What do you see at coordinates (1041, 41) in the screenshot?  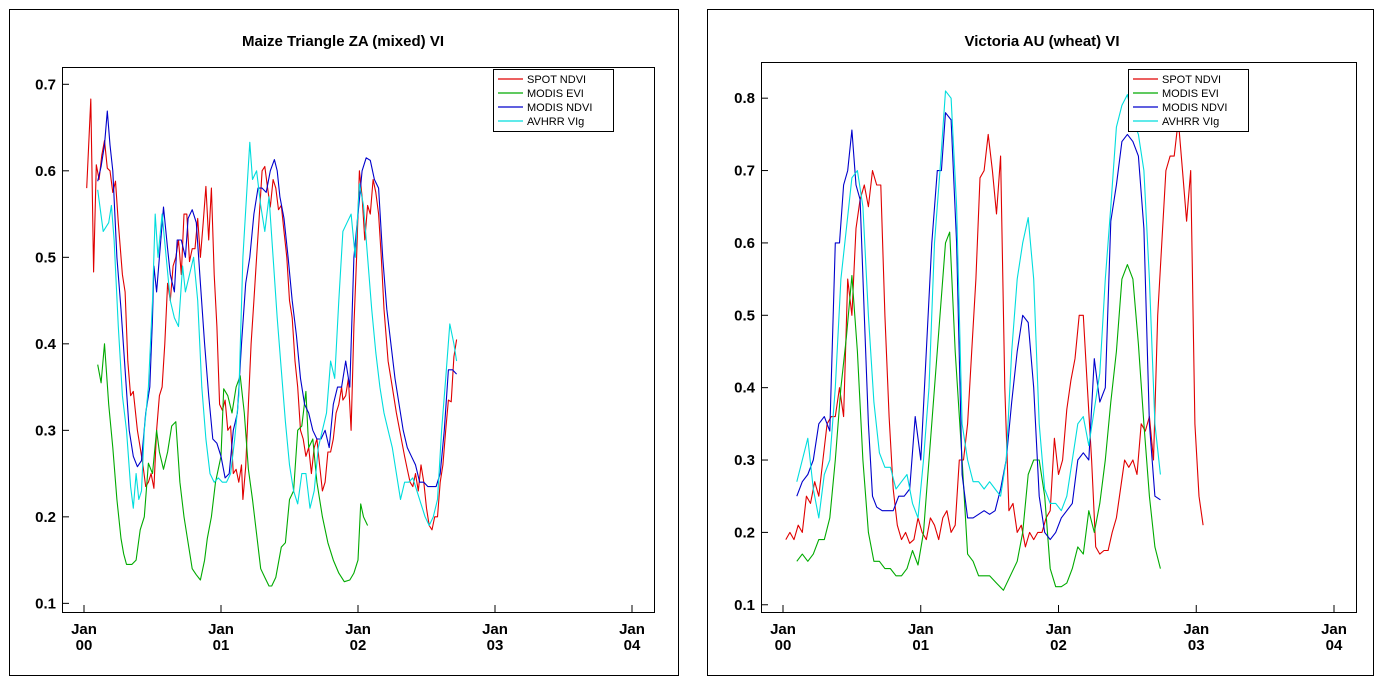 I see `chart-title: Victoria AU (wheat) VI` at bounding box center [1041, 41].